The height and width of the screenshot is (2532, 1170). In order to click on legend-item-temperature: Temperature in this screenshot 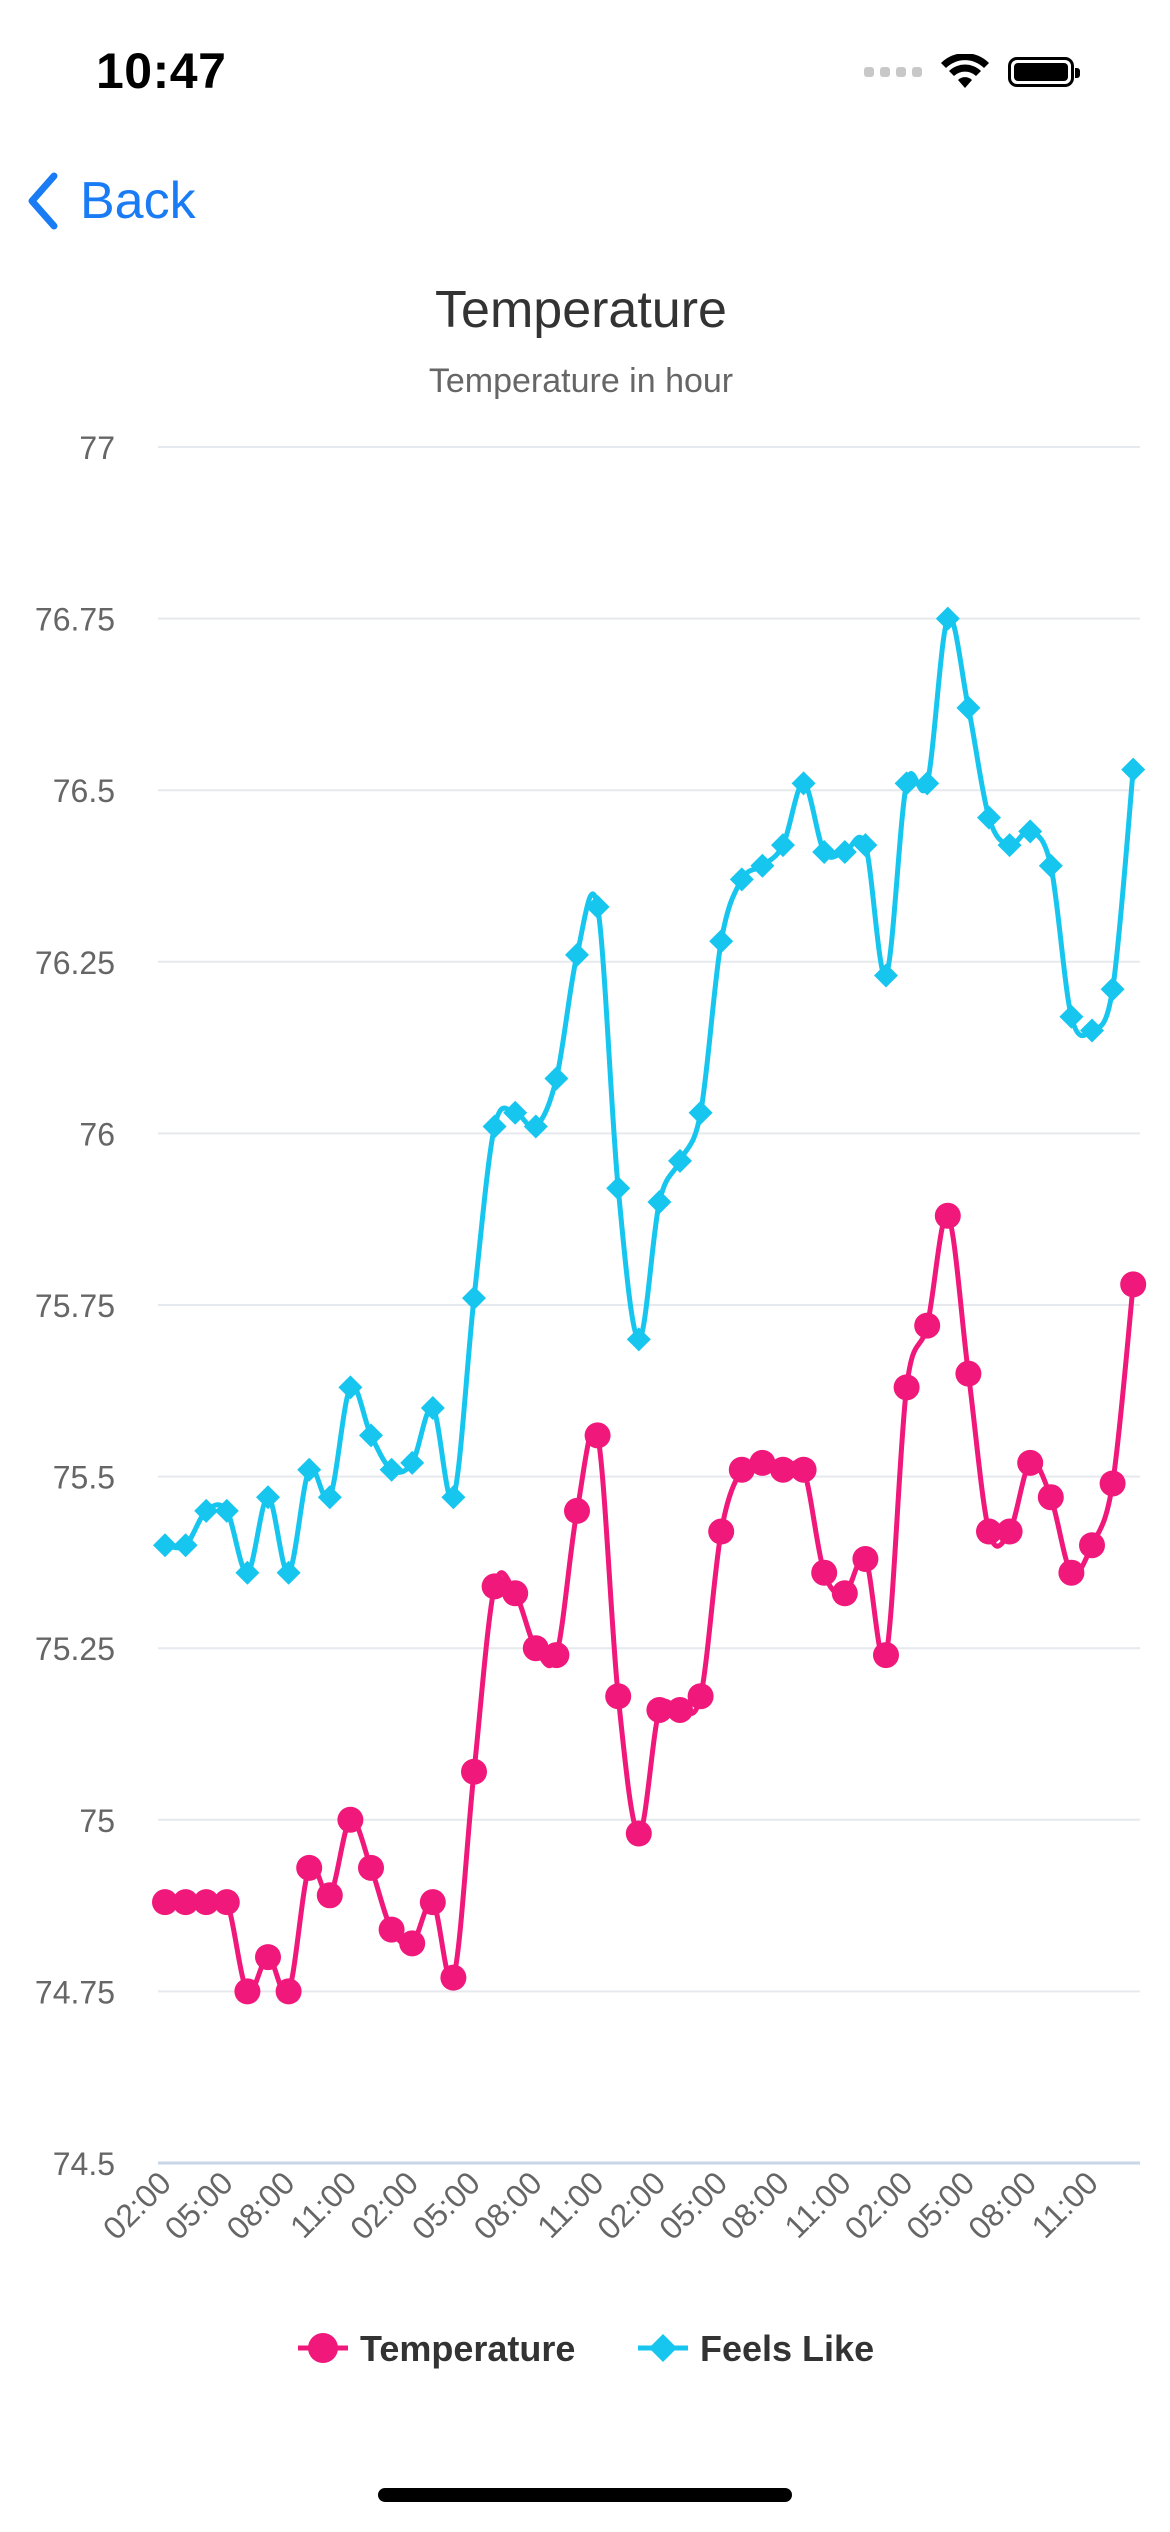, I will do `click(436, 2348)`.